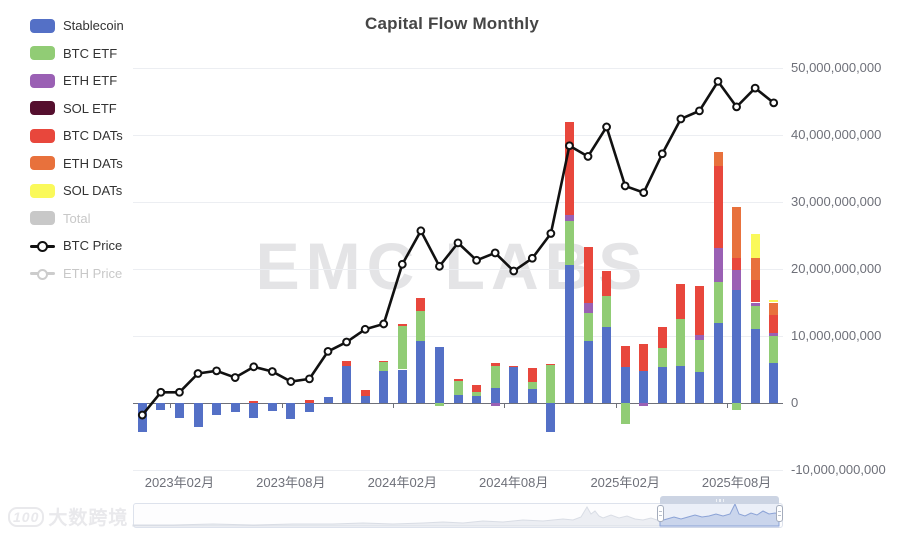 Image resolution: width=904 pixels, height=540 pixels. I want to click on legend-item-stablecoin: Stablecoin, so click(77, 26).